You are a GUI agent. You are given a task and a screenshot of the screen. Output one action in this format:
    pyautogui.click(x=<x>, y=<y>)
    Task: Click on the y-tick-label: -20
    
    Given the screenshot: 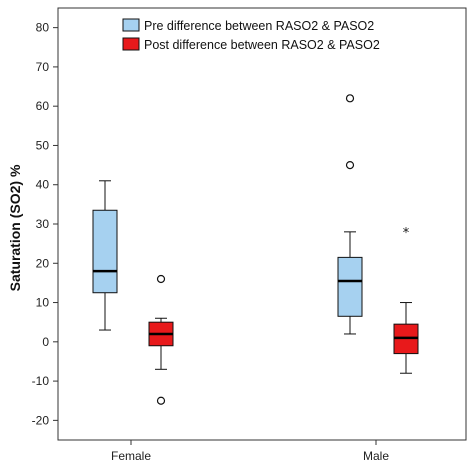 What is the action you would take?
    pyautogui.click(x=41, y=420)
    